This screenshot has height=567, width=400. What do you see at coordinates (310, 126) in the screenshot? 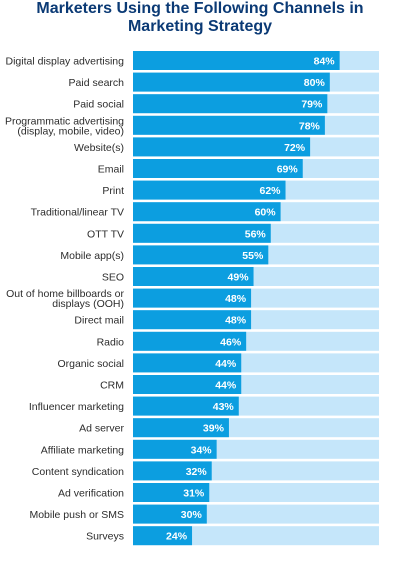
I see `bar-value-label: 78%` at bounding box center [310, 126].